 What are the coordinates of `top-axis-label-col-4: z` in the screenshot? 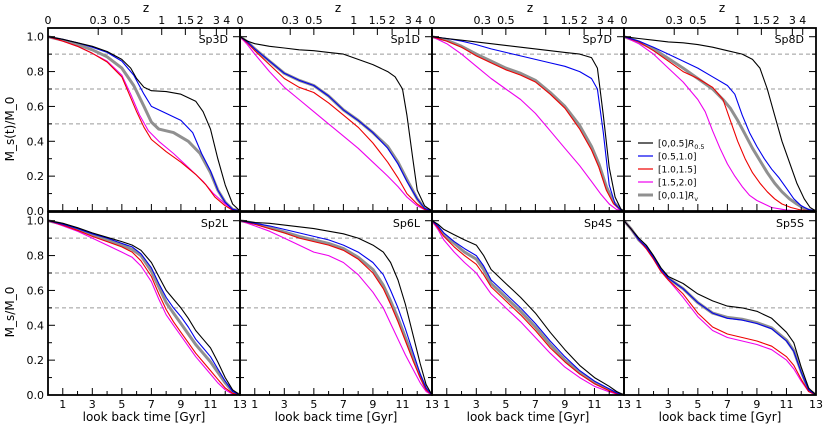 It's located at (722, 8).